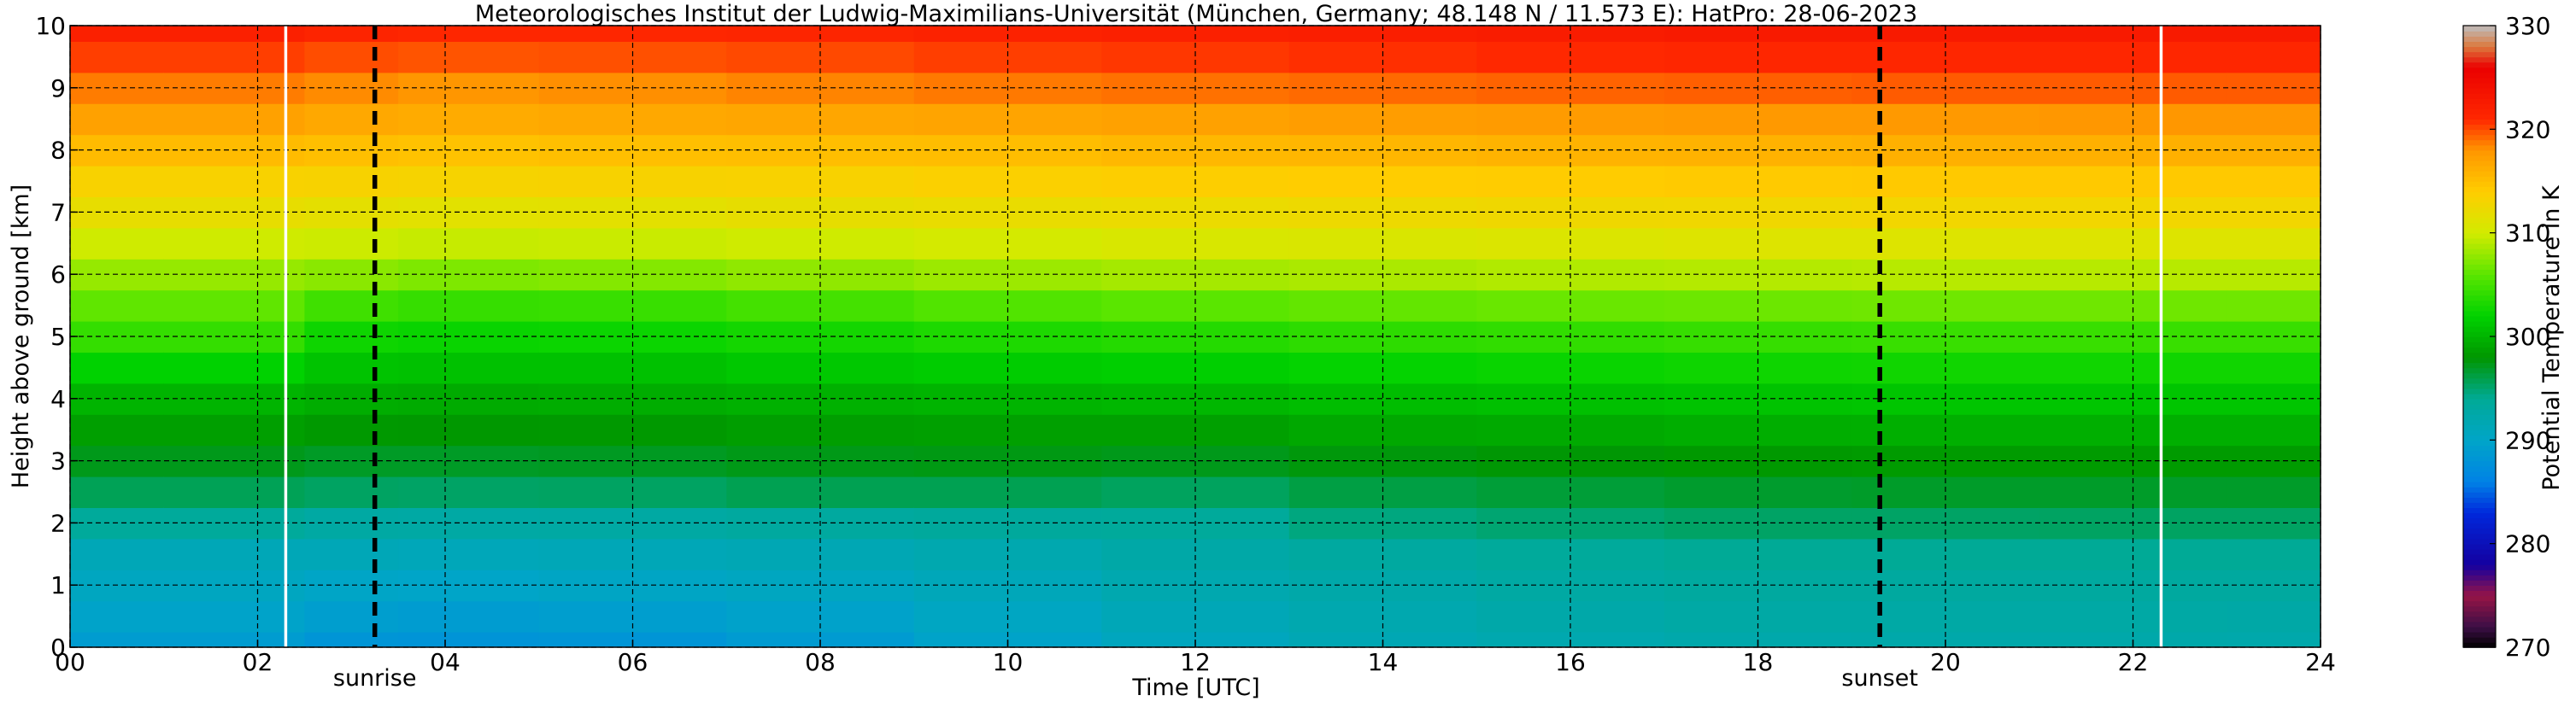  What do you see at coordinates (2320, 662) in the screenshot?
I see `x-tick-label: 24` at bounding box center [2320, 662].